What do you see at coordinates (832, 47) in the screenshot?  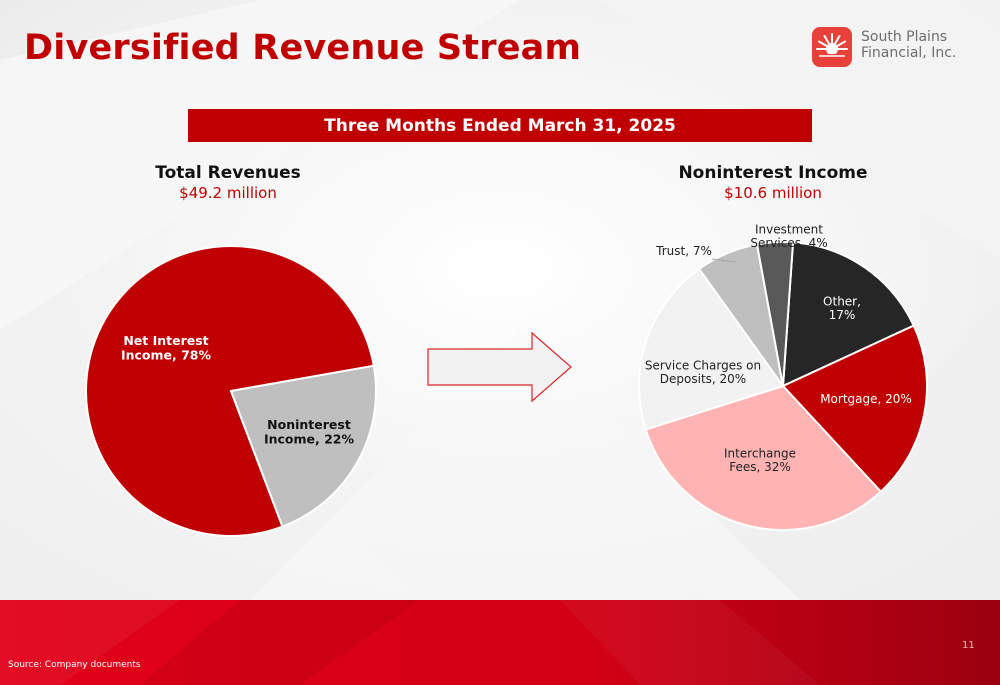 I see `radiating-sun-icon` at bounding box center [832, 47].